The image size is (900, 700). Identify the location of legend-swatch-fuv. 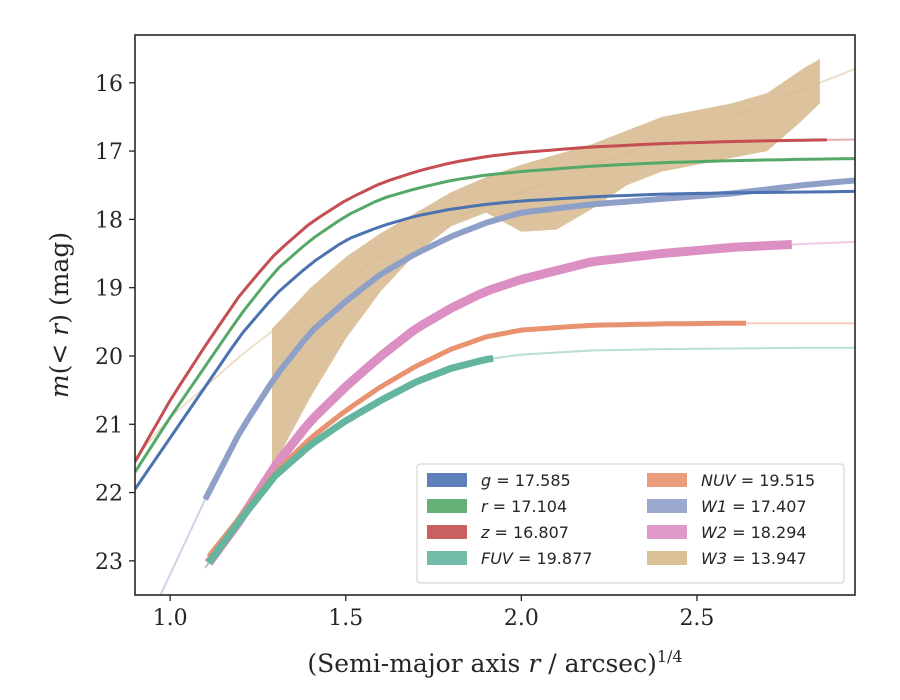
(447, 558).